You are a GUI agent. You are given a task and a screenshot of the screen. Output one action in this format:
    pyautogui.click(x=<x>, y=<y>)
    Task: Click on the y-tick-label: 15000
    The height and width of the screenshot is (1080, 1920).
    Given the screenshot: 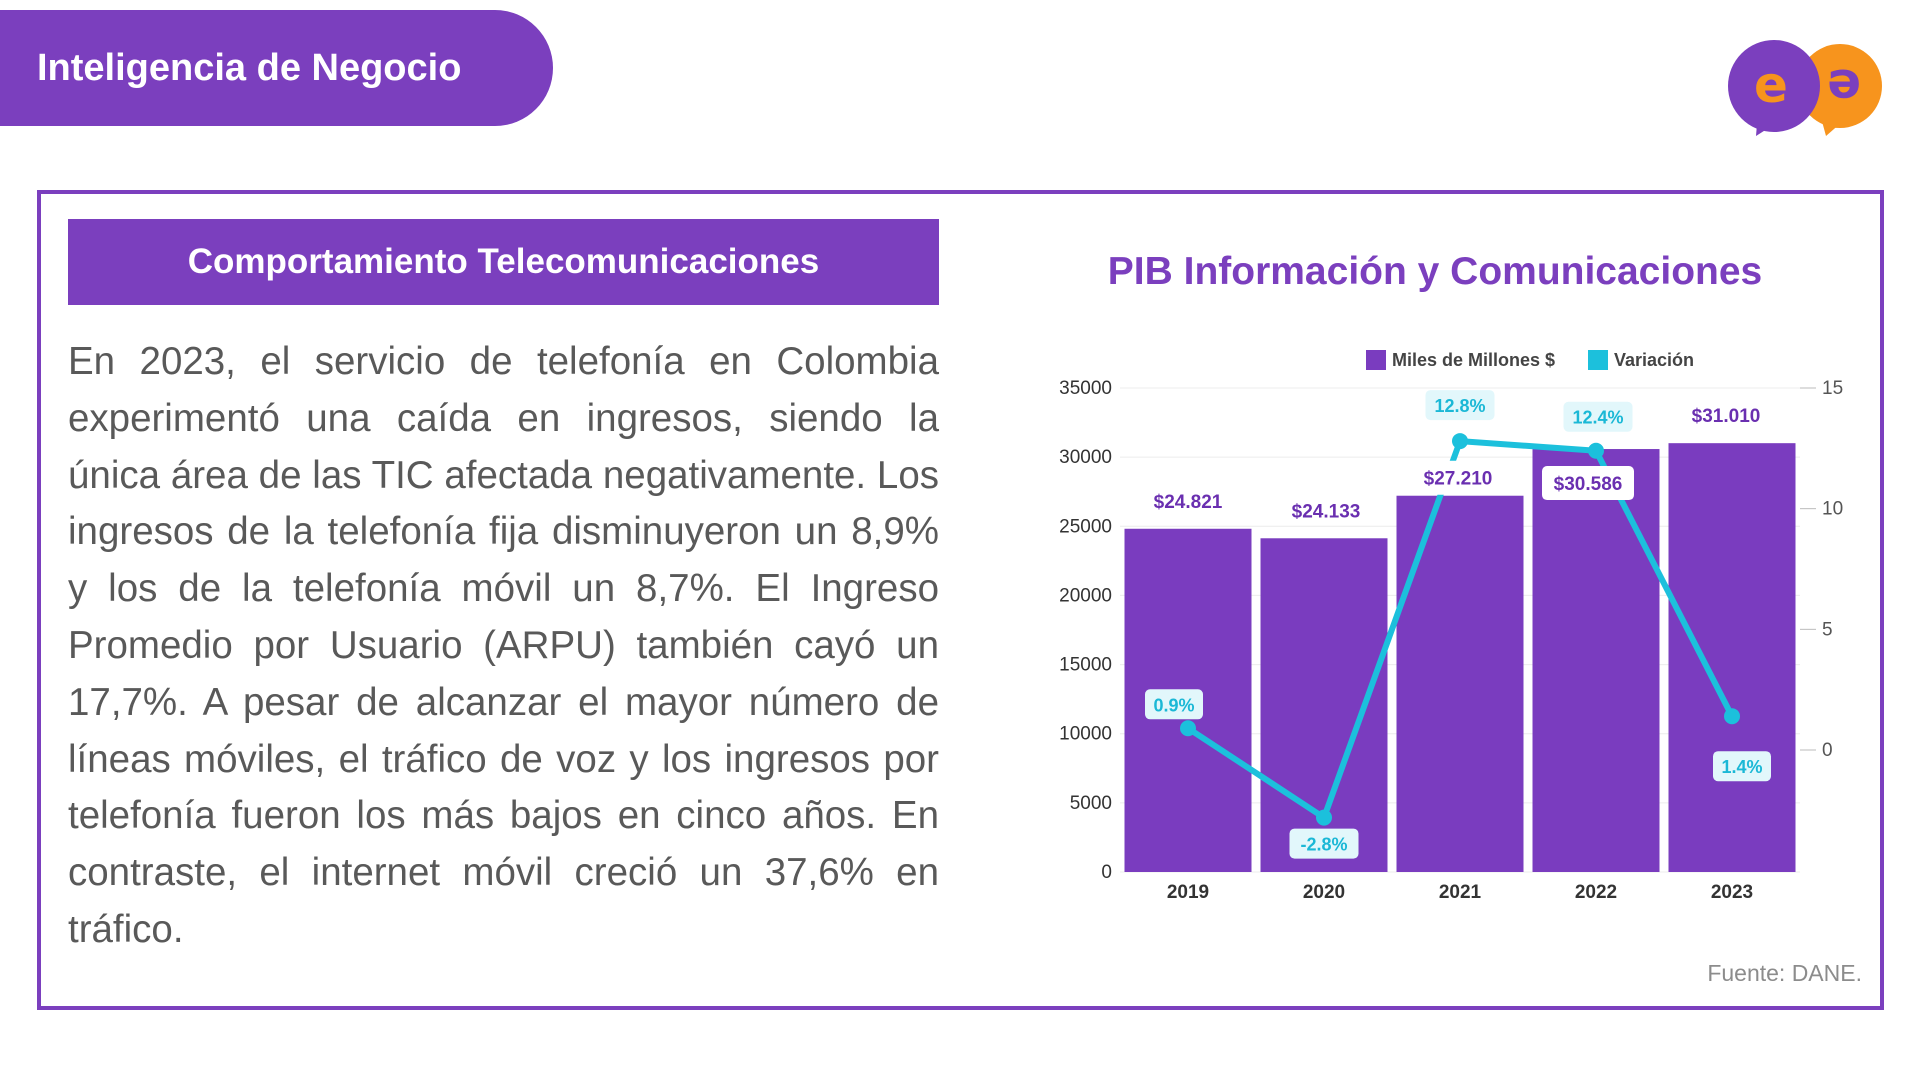 What is the action you would take?
    pyautogui.click(x=1085, y=665)
    